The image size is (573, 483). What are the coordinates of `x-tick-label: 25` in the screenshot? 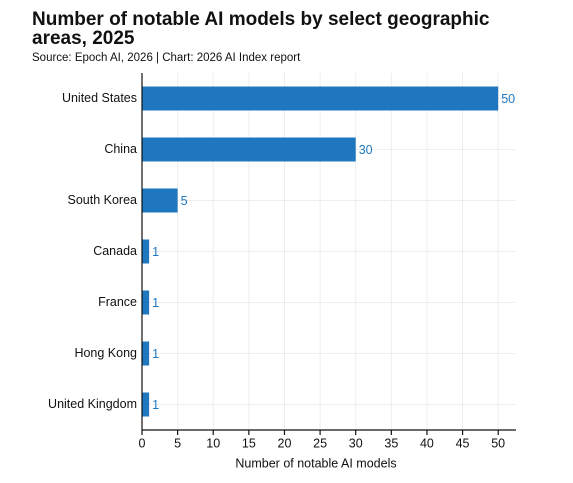 It's located at (320, 443).